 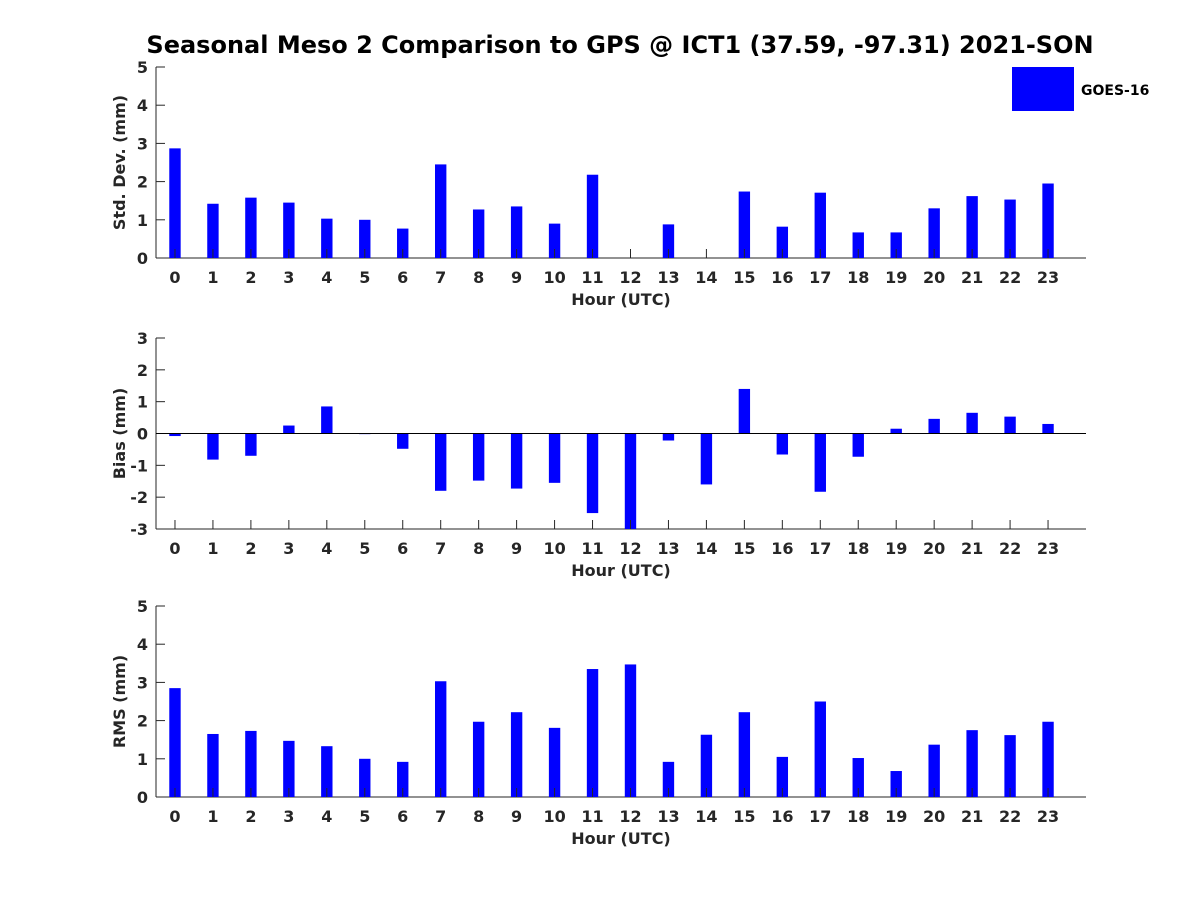 What do you see at coordinates (440, 816) in the screenshot?
I see `x-tick-label: 7` at bounding box center [440, 816].